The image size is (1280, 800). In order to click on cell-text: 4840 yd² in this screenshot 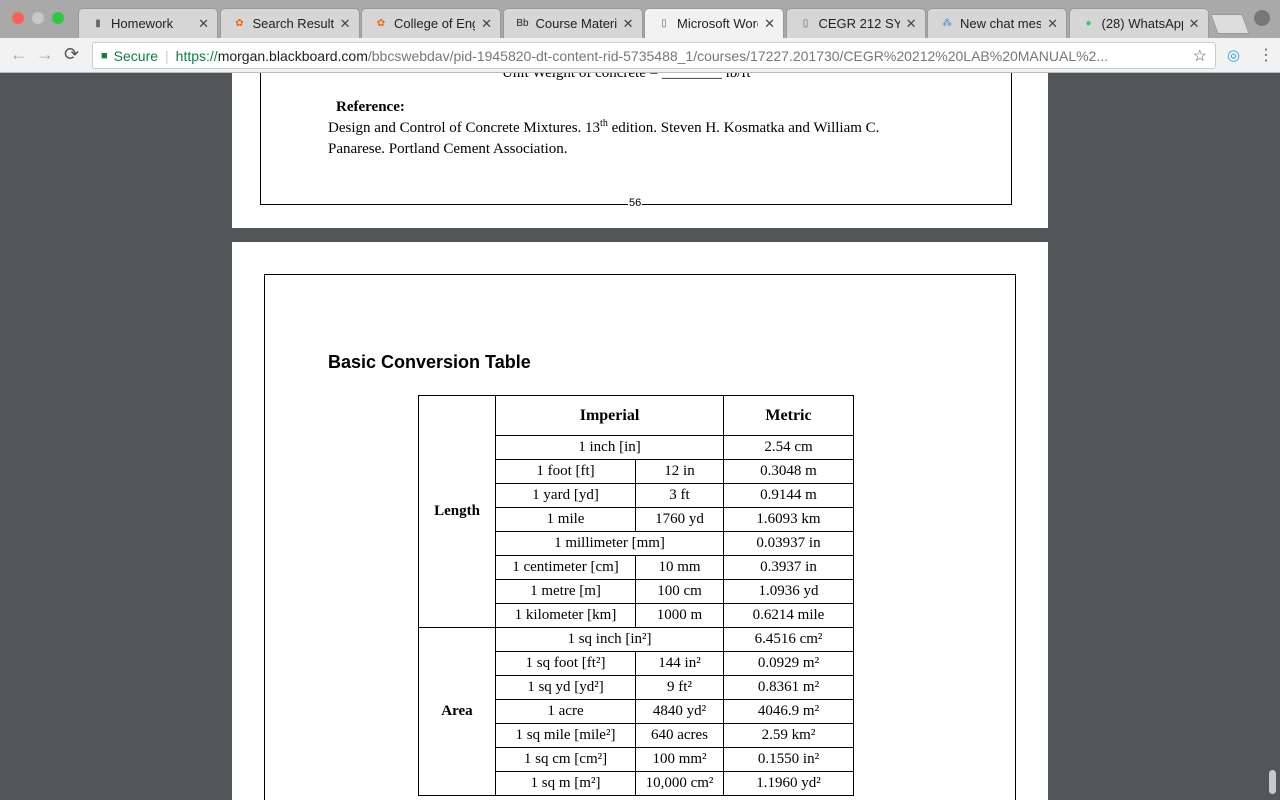, I will do `click(679, 711)`.